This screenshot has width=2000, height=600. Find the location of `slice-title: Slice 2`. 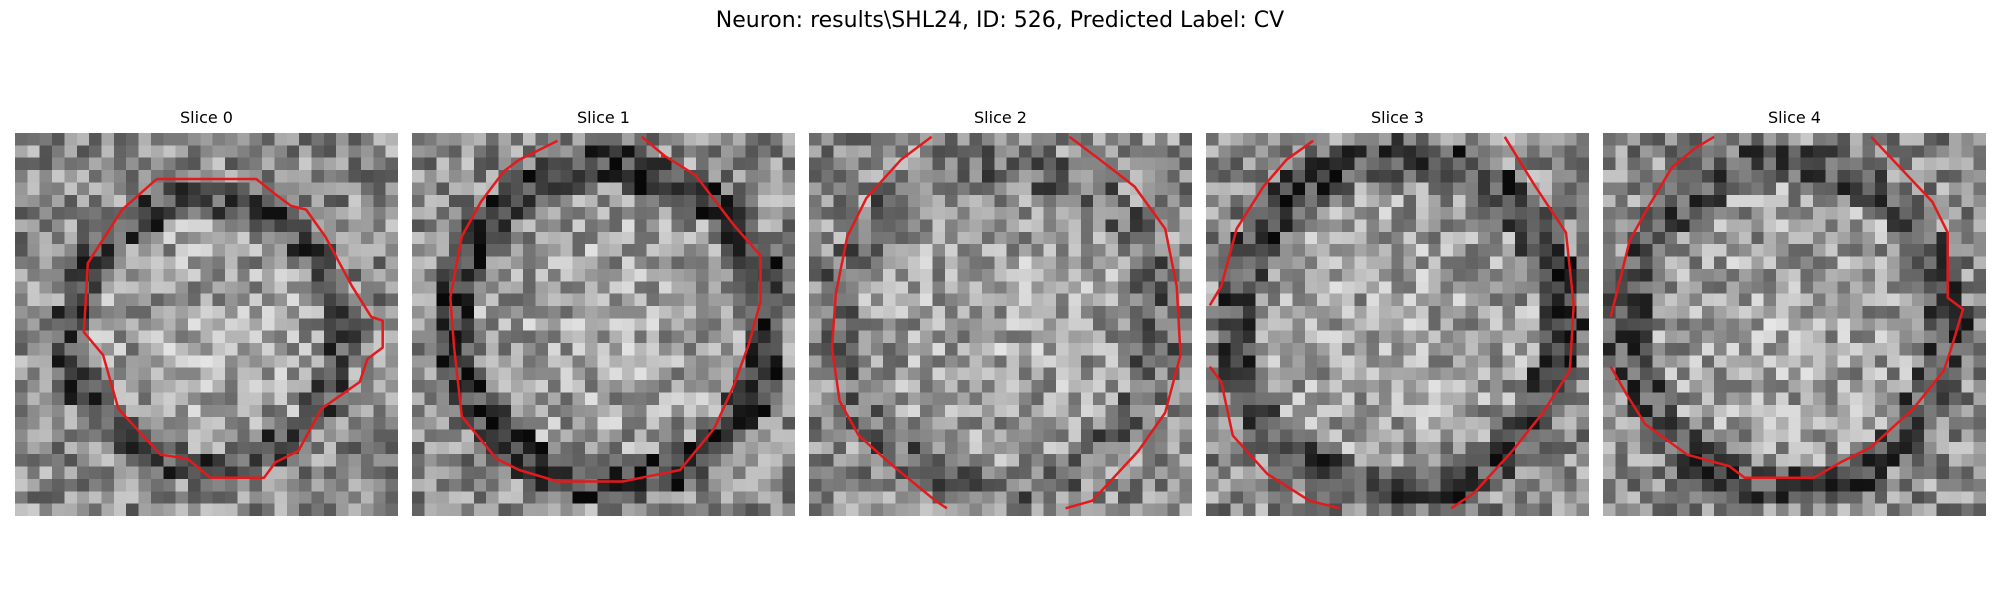

slice-title: Slice 2 is located at coordinates (1000, 117).